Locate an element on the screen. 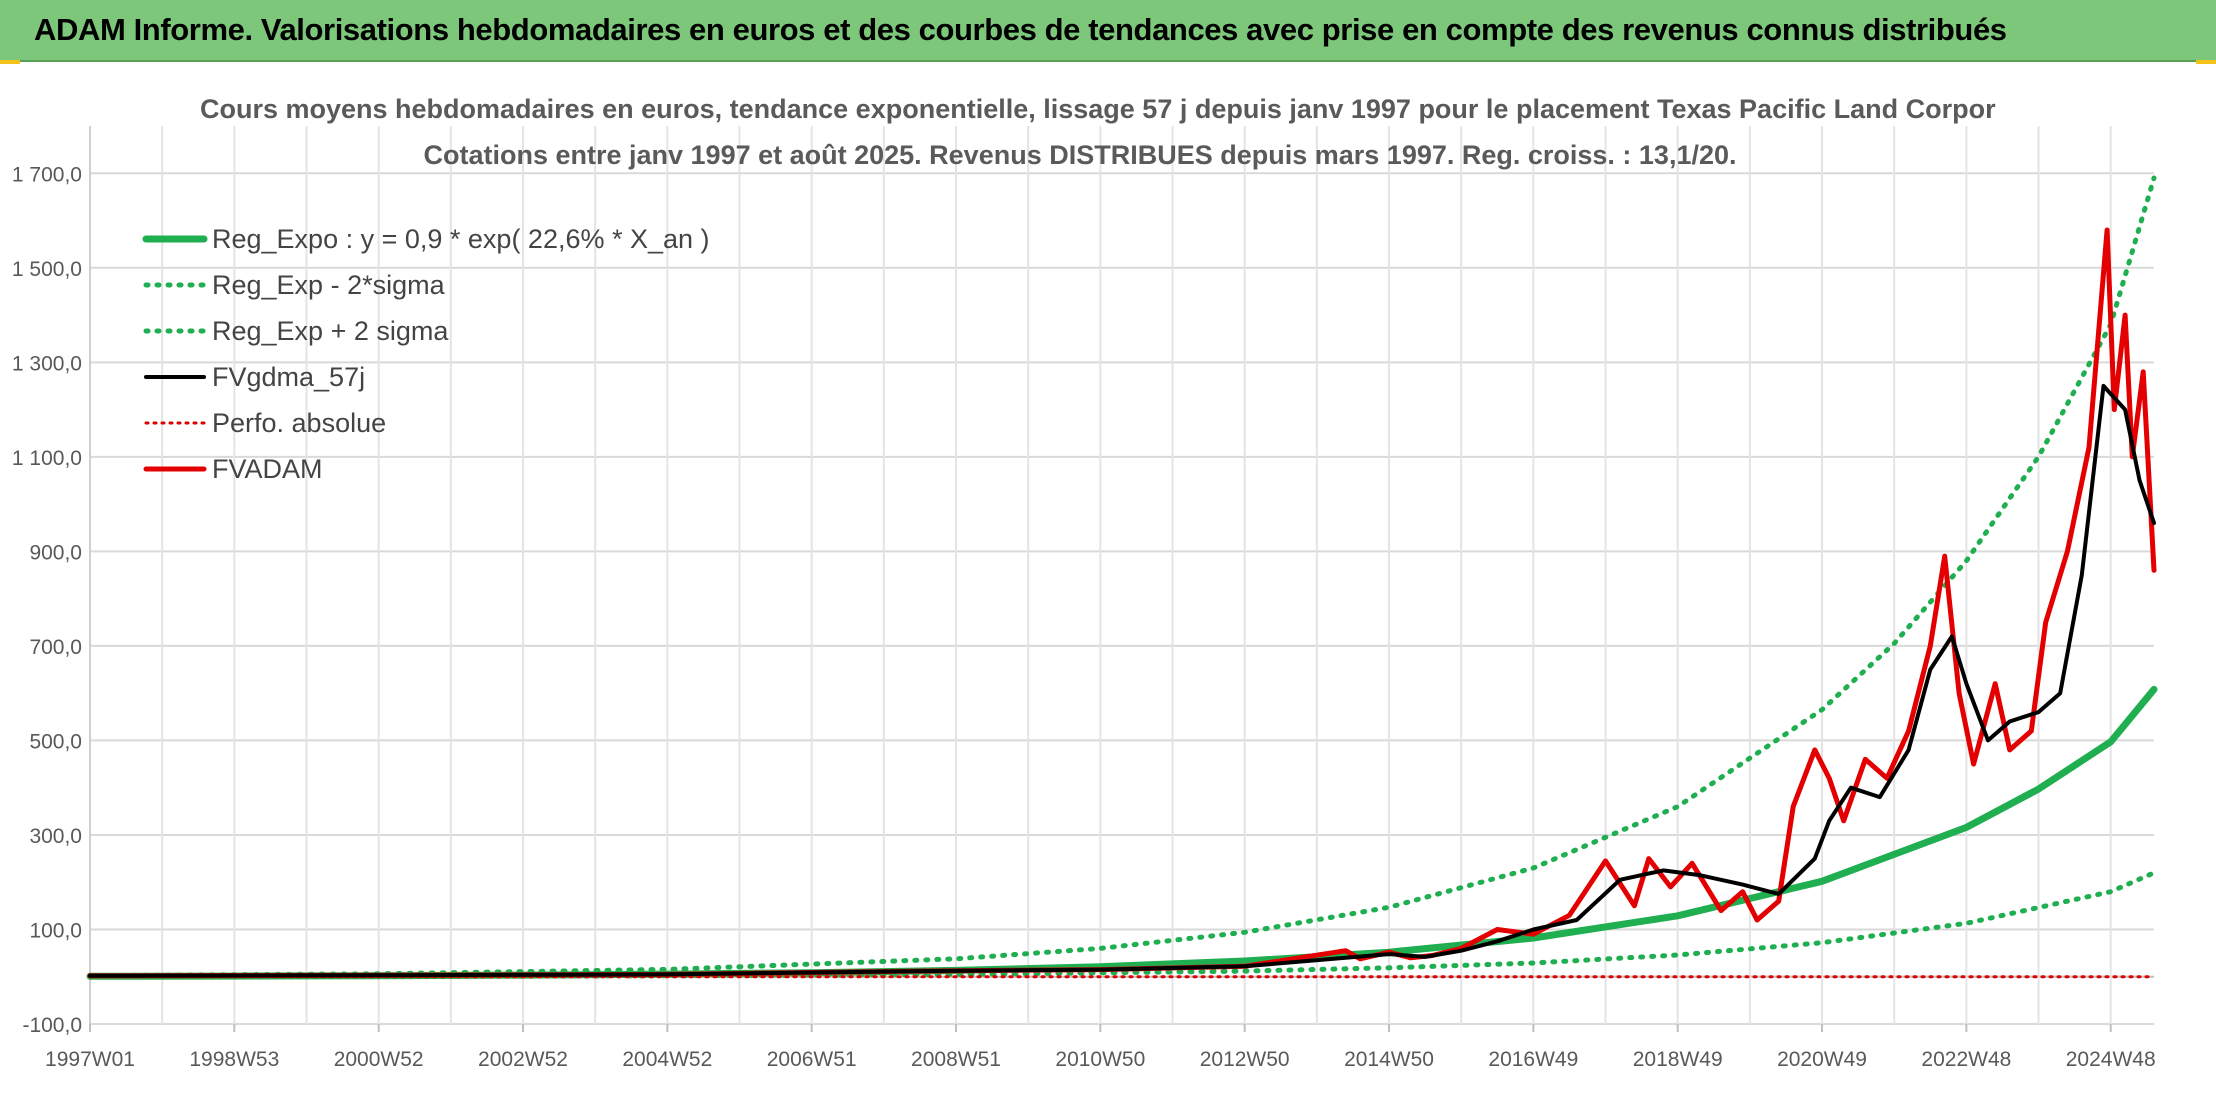  x-tick-label: 2014W50 is located at coordinates (1389, 1059).